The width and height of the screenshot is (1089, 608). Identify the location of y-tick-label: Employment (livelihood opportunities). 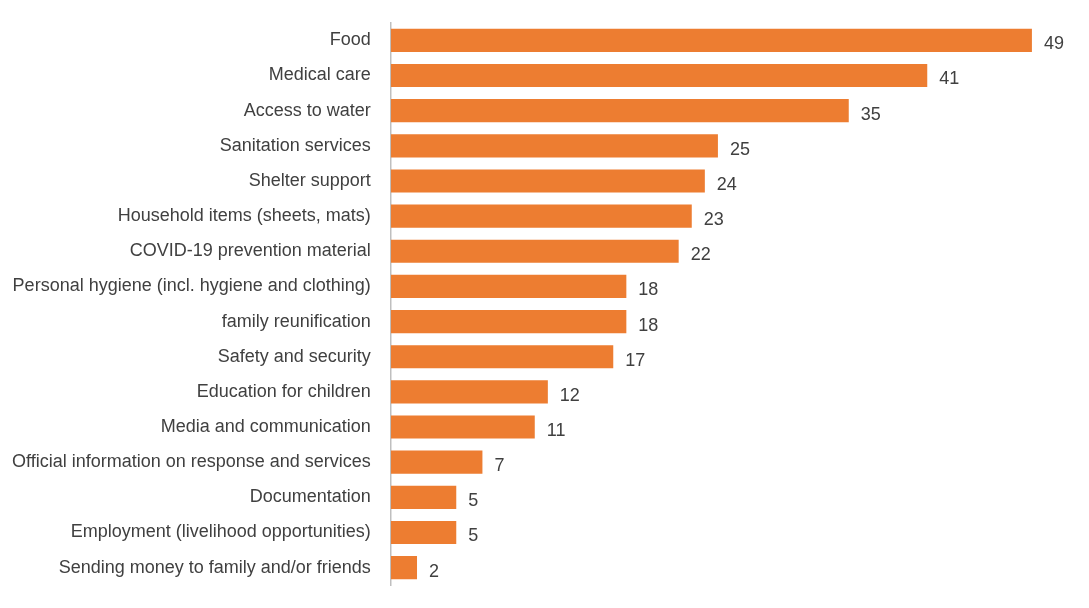
(220, 531).